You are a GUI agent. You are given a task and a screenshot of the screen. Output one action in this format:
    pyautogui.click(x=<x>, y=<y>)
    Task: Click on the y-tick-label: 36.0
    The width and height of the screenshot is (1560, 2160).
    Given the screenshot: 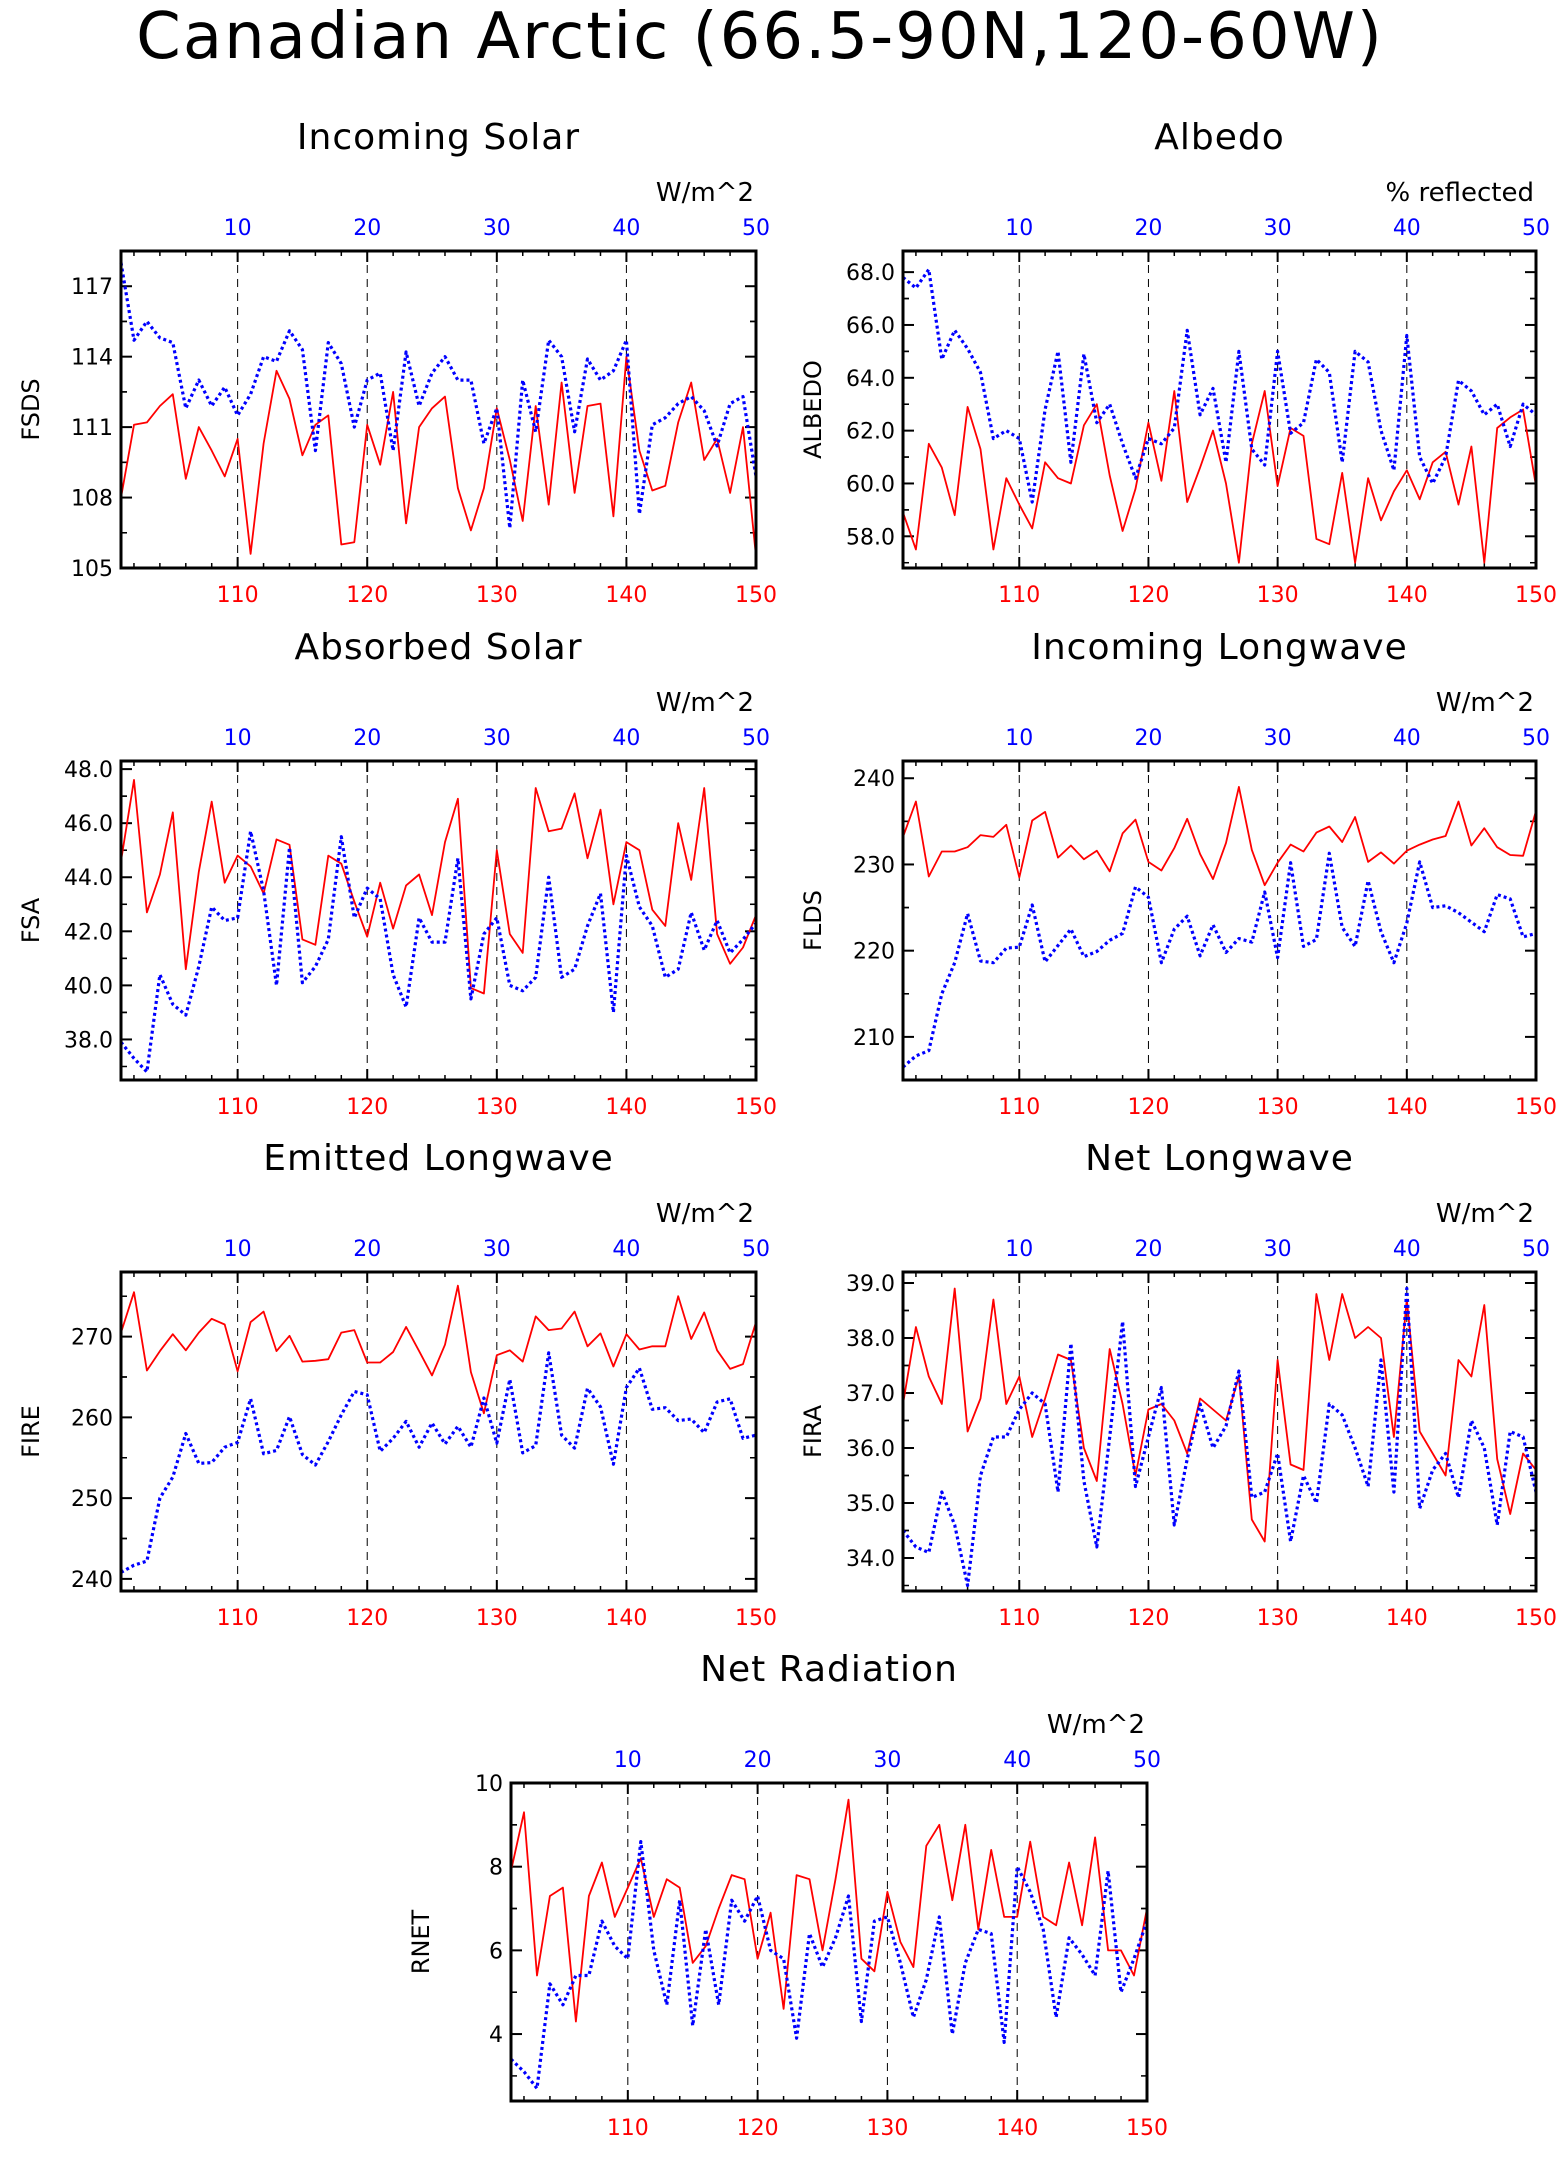 What is the action you would take?
    pyautogui.click(x=870, y=1449)
    